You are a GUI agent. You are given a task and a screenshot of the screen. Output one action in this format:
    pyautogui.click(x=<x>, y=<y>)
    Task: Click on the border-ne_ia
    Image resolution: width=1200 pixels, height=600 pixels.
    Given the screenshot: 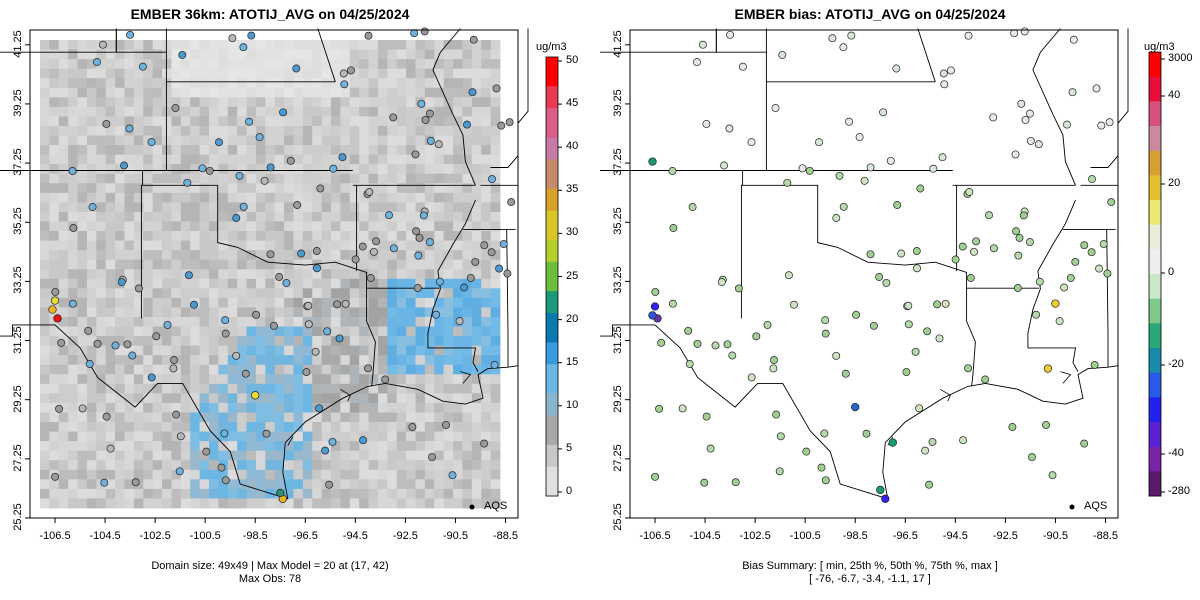 What is the action you would take?
    pyautogui.click(x=926, y=55)
    